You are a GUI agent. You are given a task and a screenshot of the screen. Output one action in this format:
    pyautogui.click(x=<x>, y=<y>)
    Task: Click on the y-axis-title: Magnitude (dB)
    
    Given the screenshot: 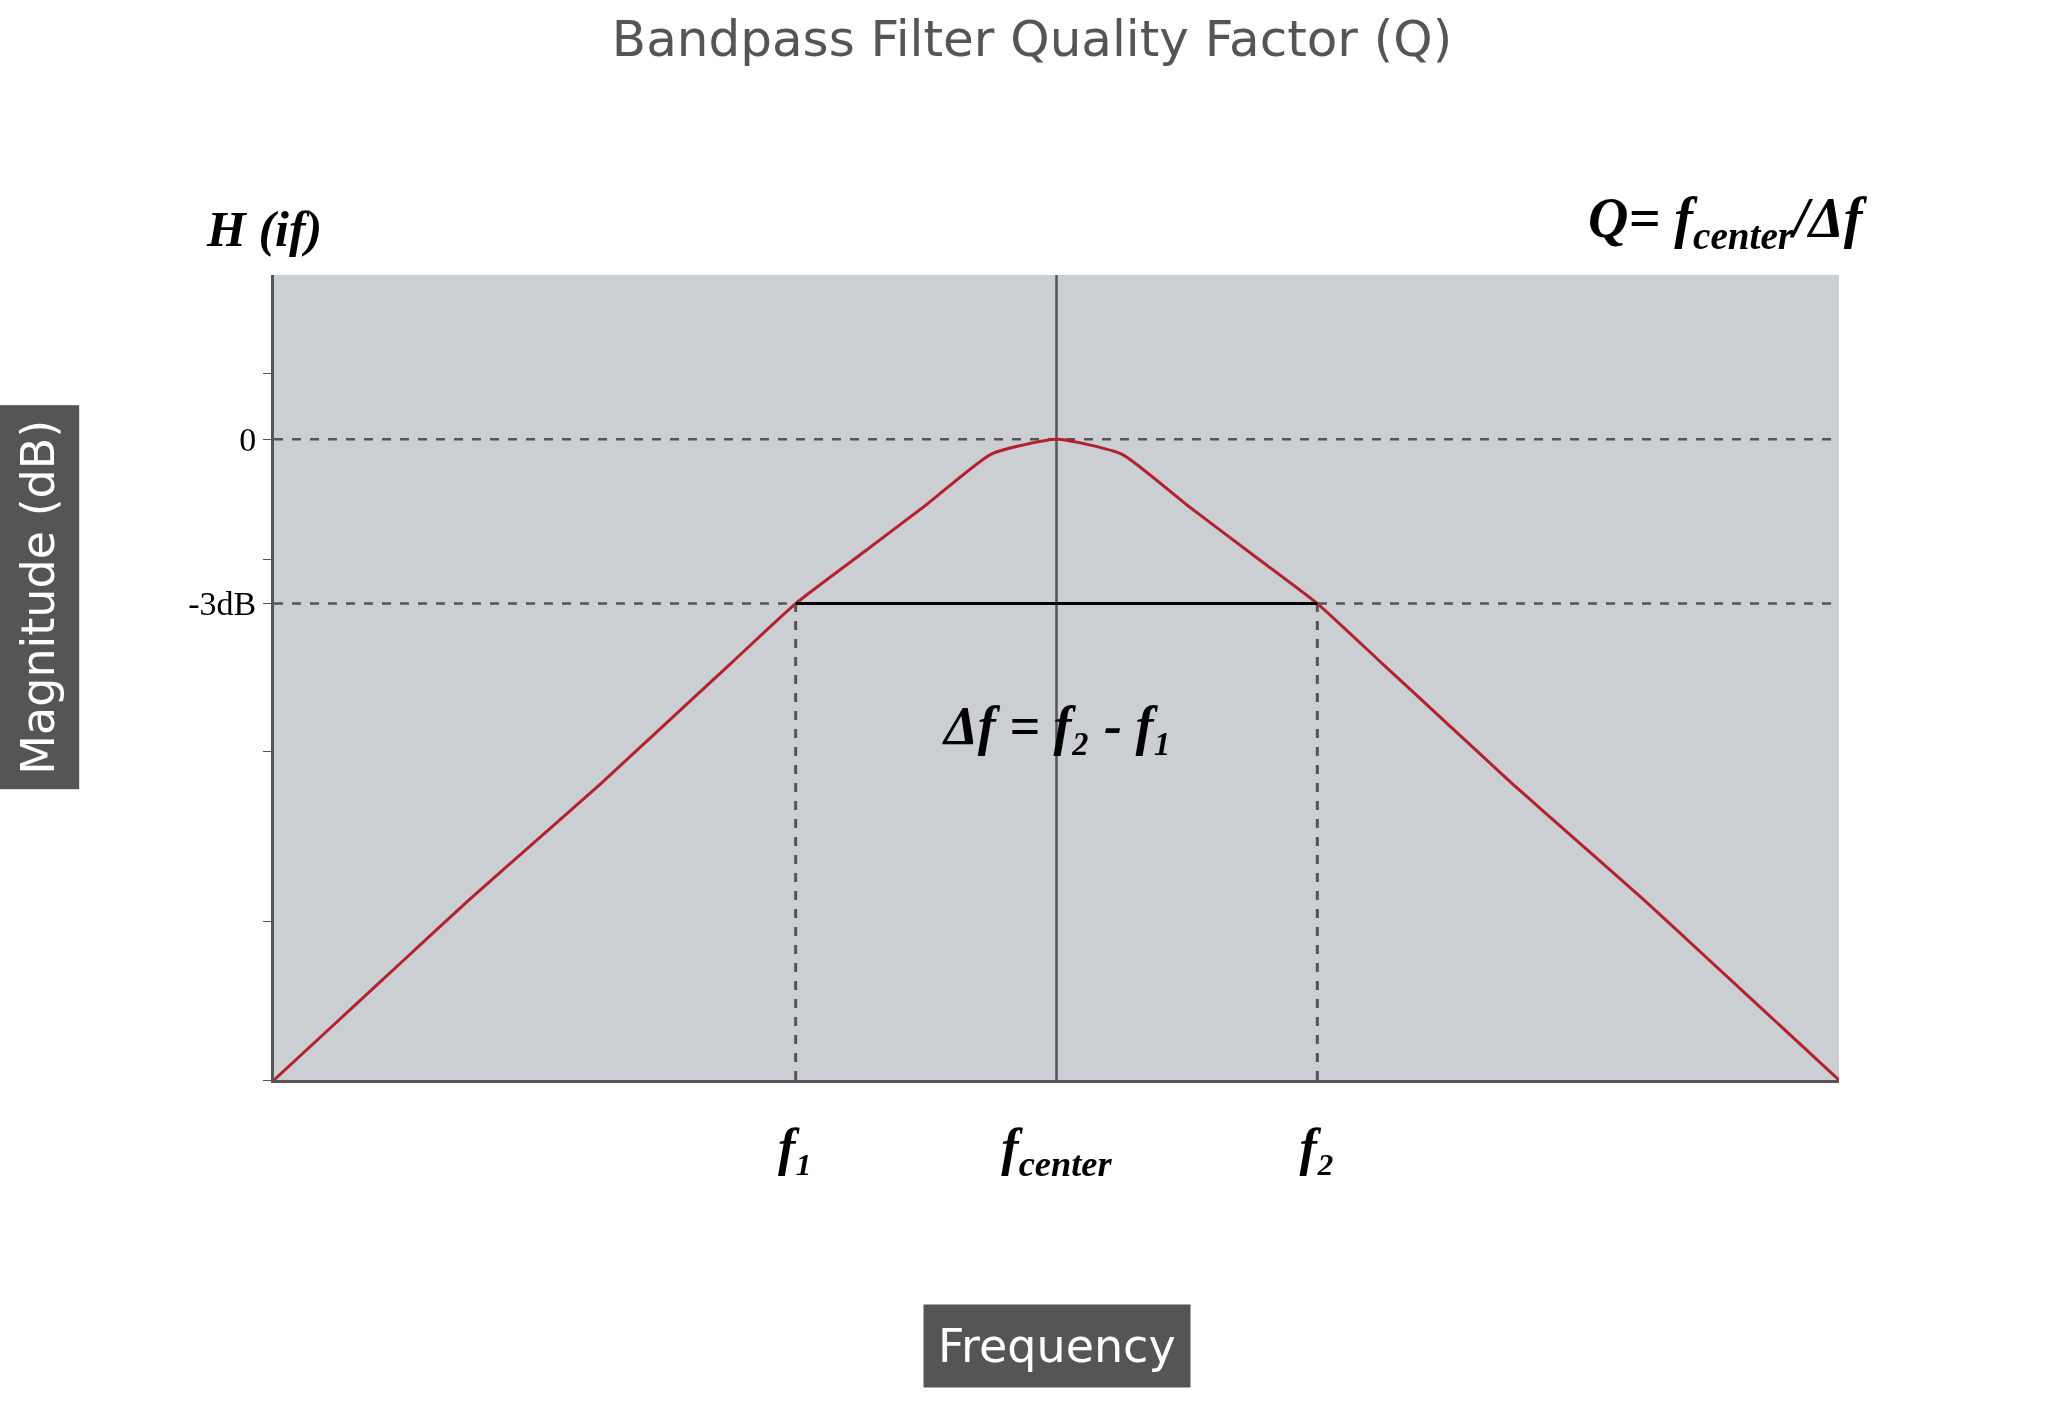 What is the action you would take?
    pyautogui.click(x=37, y=597)
    